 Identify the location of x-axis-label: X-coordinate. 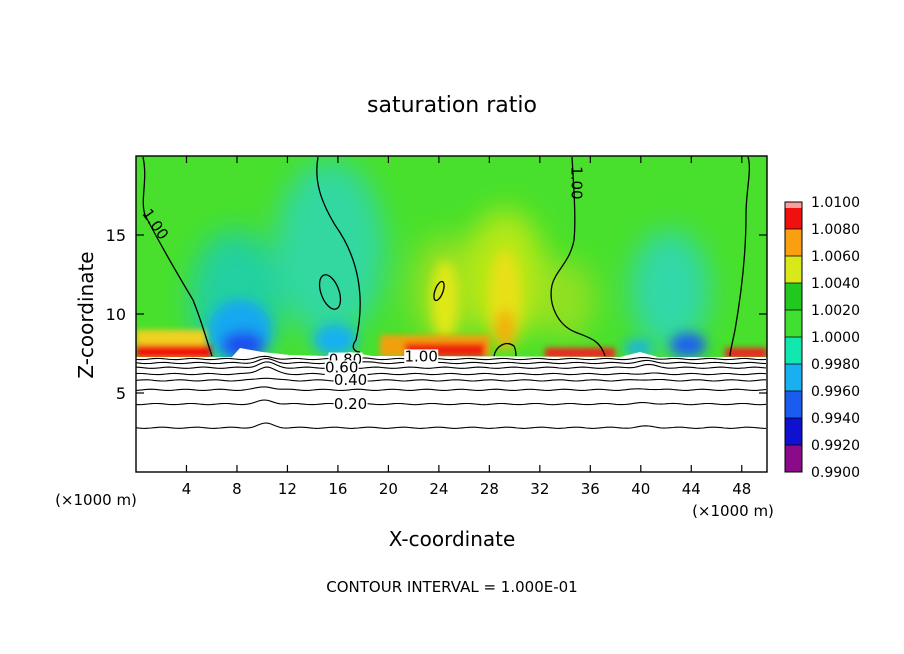
(452, 539).